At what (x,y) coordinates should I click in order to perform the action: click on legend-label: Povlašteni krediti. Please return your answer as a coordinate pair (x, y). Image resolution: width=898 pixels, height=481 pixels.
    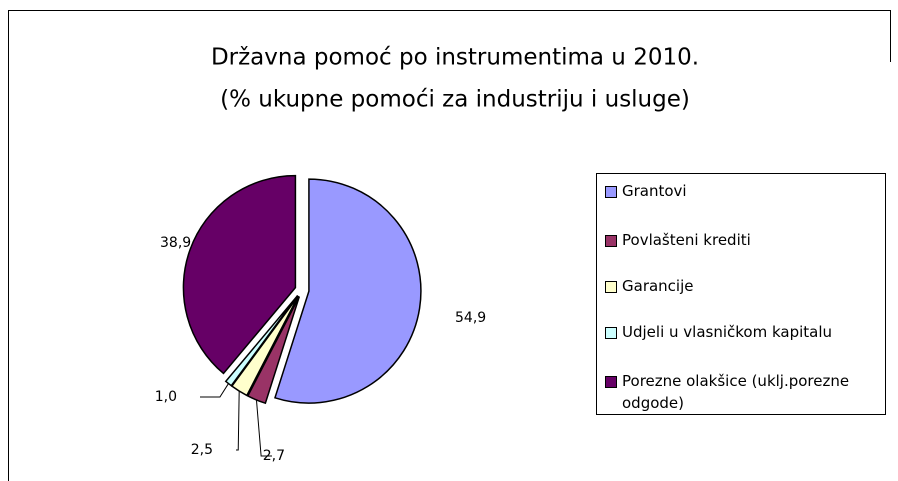
    Looking at the image, I should click on (686, 240).